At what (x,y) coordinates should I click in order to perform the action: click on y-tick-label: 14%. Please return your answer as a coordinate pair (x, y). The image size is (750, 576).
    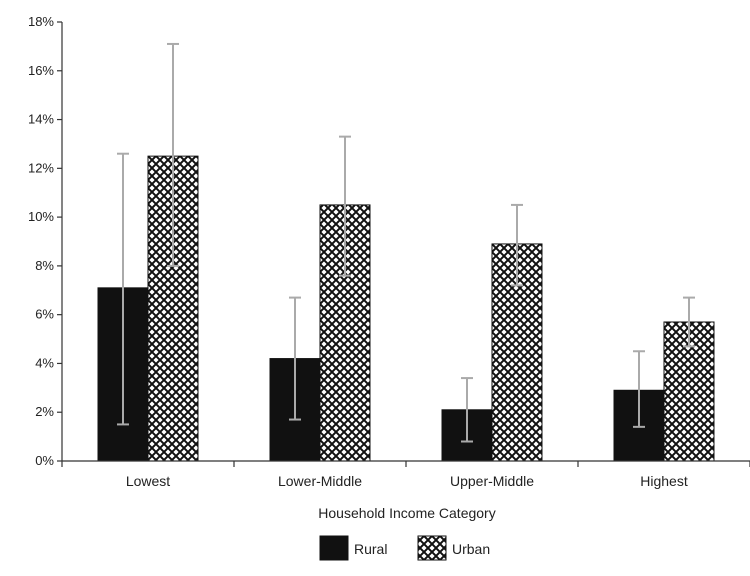
    Looking at the image, I should click on (41, 119).